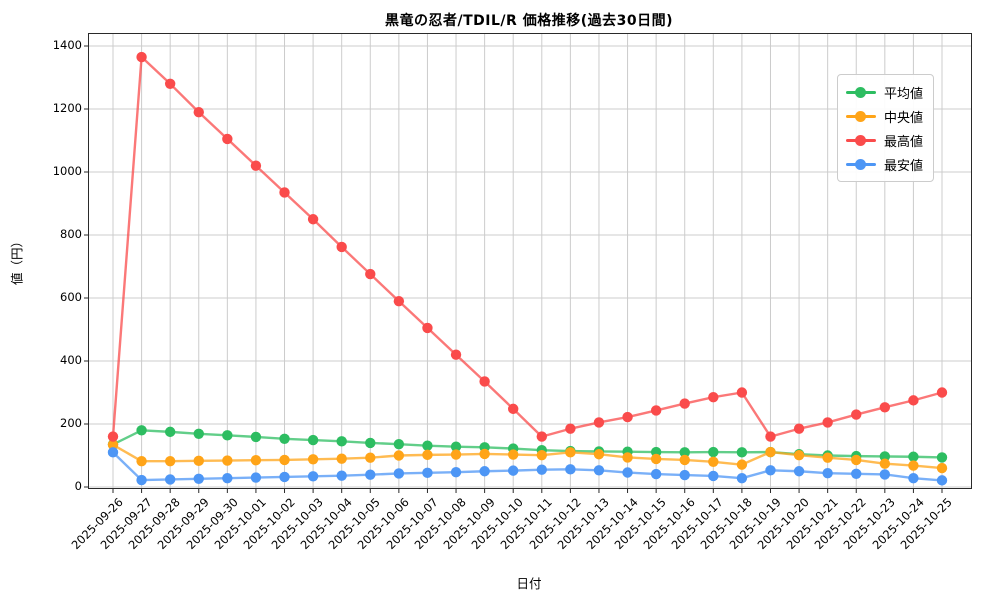  I want to click on legend-marker-min, so click(860, 164).